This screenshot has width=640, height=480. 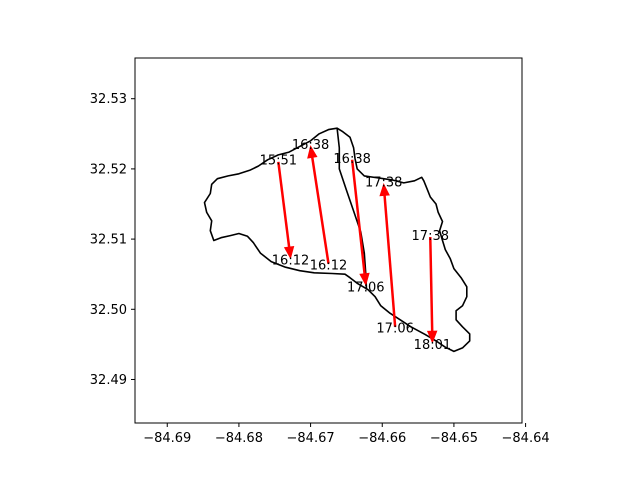 What do you see at coordinates (108, 310) in the screenshot?
I see `y-tick-label: 32.50` at bounding box center [108, 310].